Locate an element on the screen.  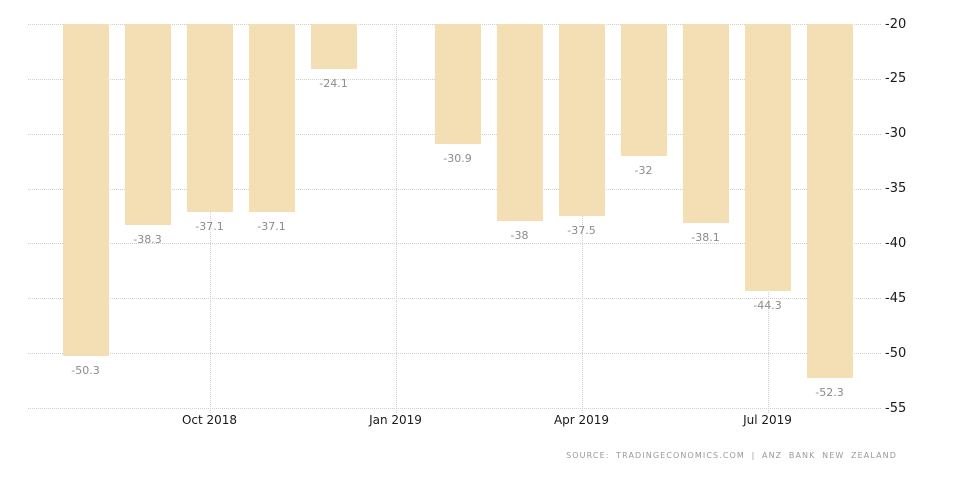
bar-value-label: -52.3 is located at coordinates (829, 393).